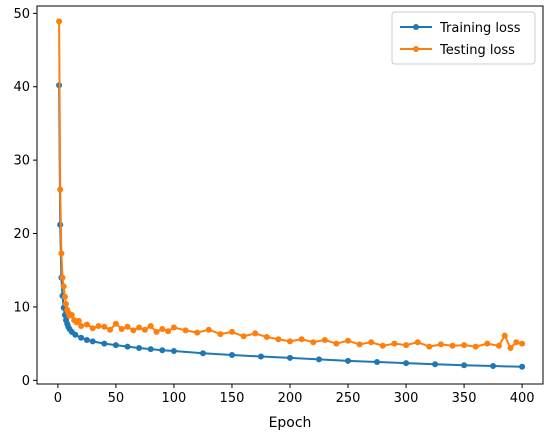 The width and height of the screenshot is (550, 434). I want to click on y-tick-label: 30, so click(21, 161).